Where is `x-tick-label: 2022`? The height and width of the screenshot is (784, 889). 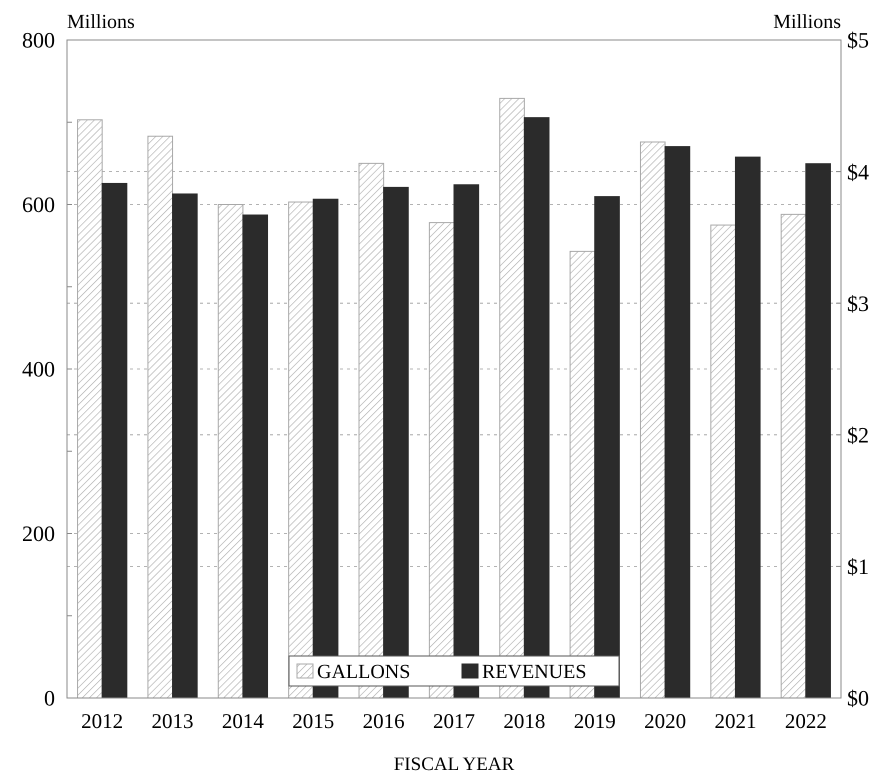 x-tick-label: 2022 is located at coordinates (805, 721).